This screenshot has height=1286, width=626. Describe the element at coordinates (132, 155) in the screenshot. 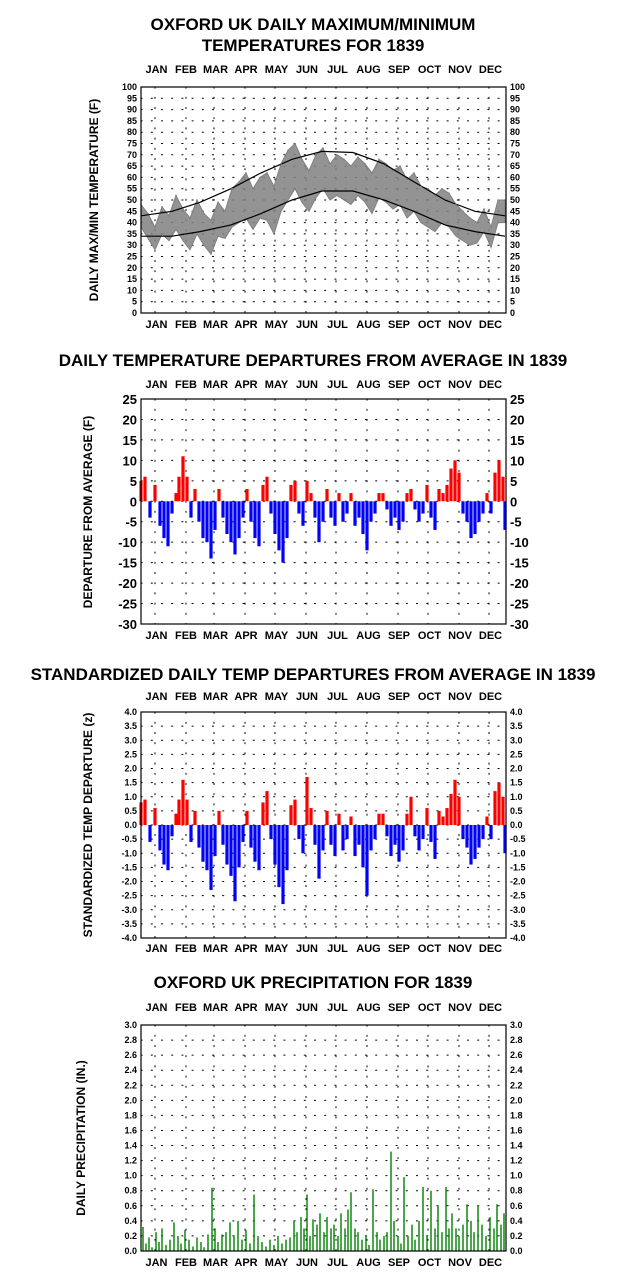

I see `y-tick-label-left: 70` at that location.